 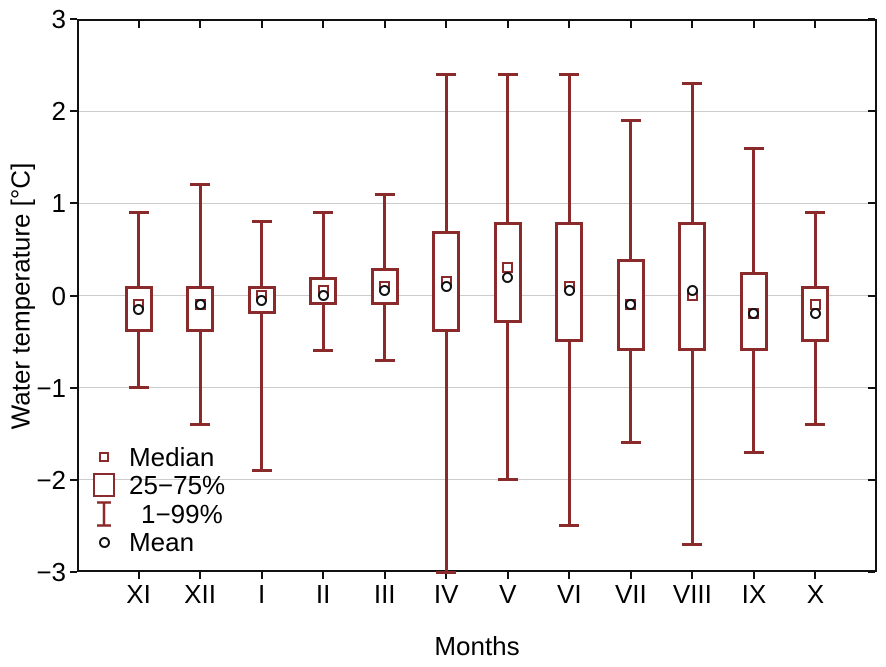 I want to click on whisker-cap-top-III, so click(x=384, y=194).